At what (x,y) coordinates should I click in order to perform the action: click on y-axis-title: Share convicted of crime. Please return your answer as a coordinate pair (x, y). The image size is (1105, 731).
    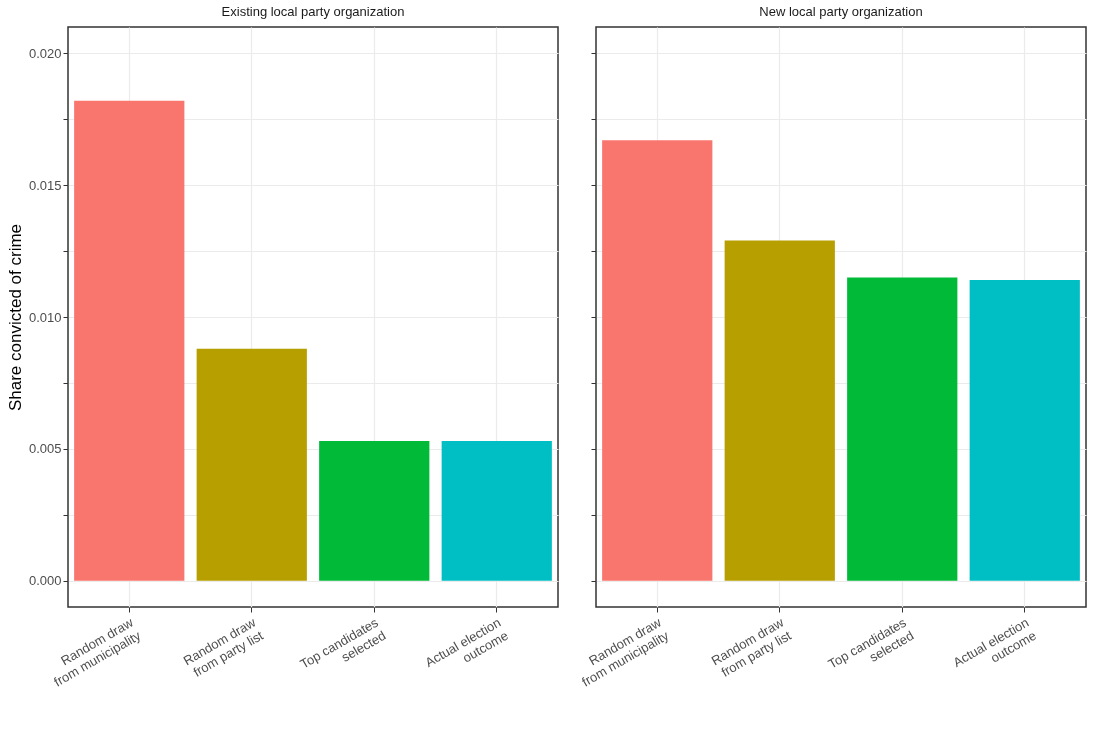
    Looking at the image, I should click on (15, 317).